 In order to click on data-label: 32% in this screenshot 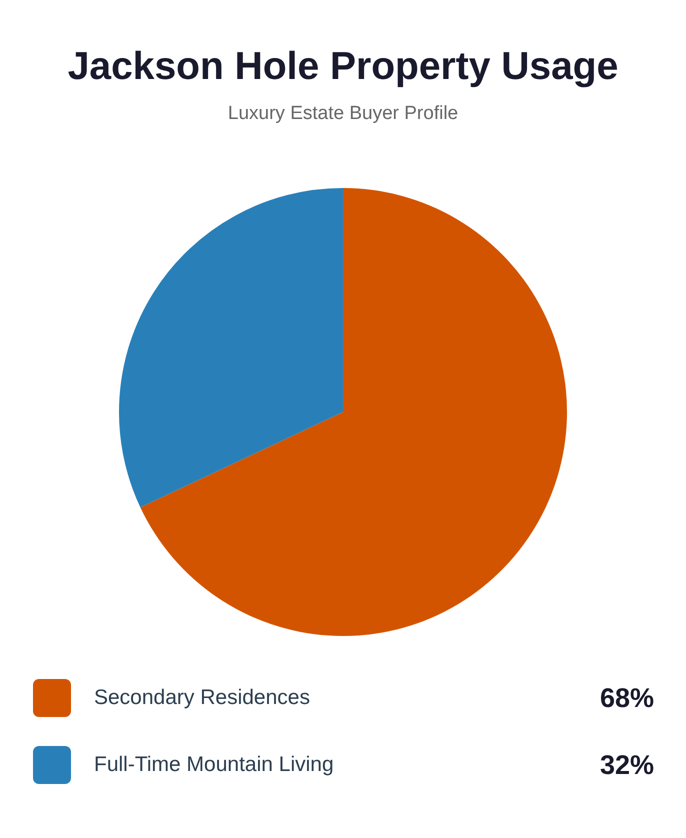, I will do `click(627, 765)`.